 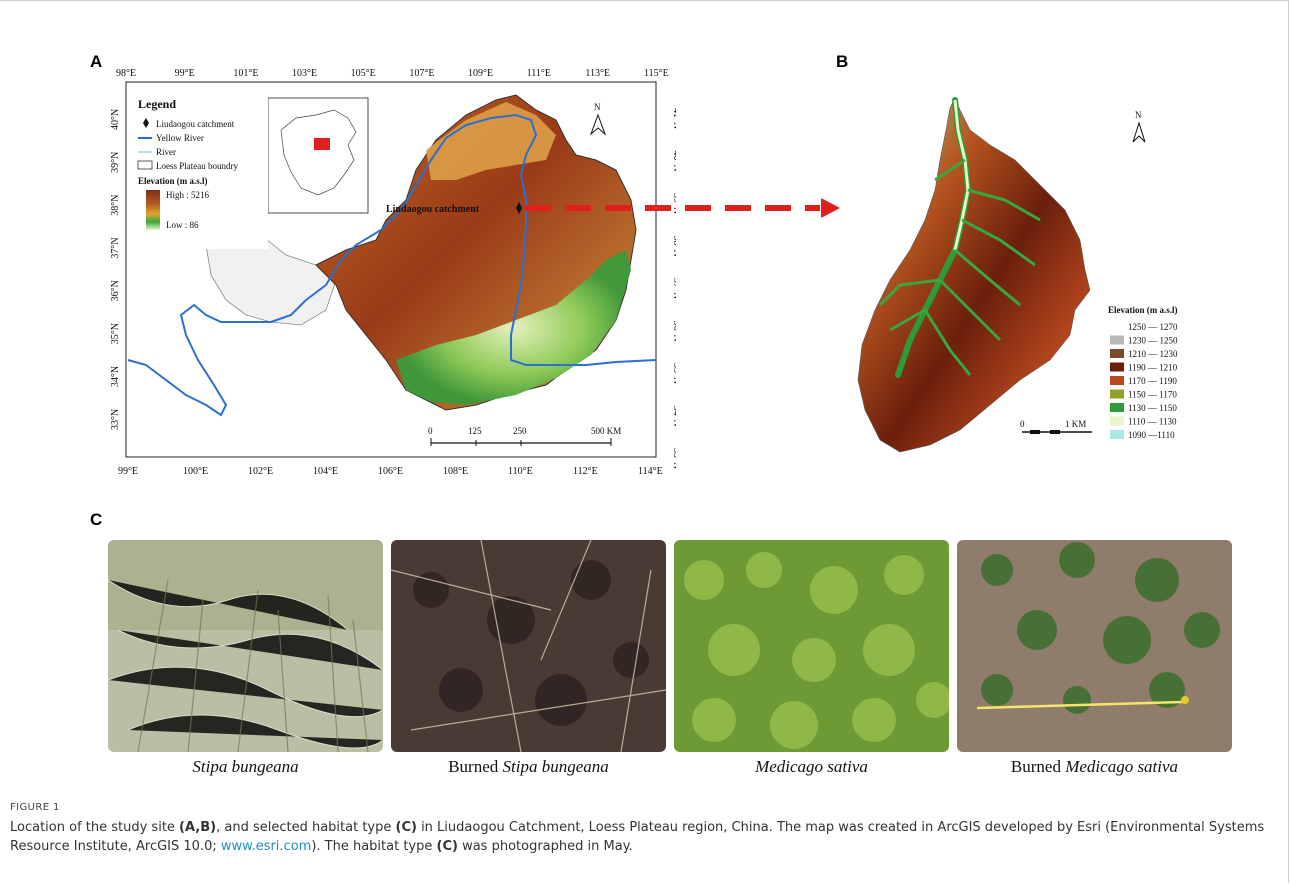 I want to click on elev-ramp, so click(x=153, y=210).